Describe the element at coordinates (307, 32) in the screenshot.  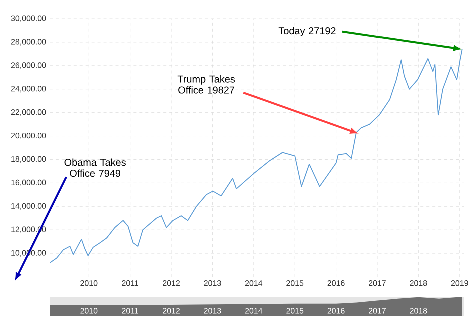
I see `annotation: Today 27192` at that location.